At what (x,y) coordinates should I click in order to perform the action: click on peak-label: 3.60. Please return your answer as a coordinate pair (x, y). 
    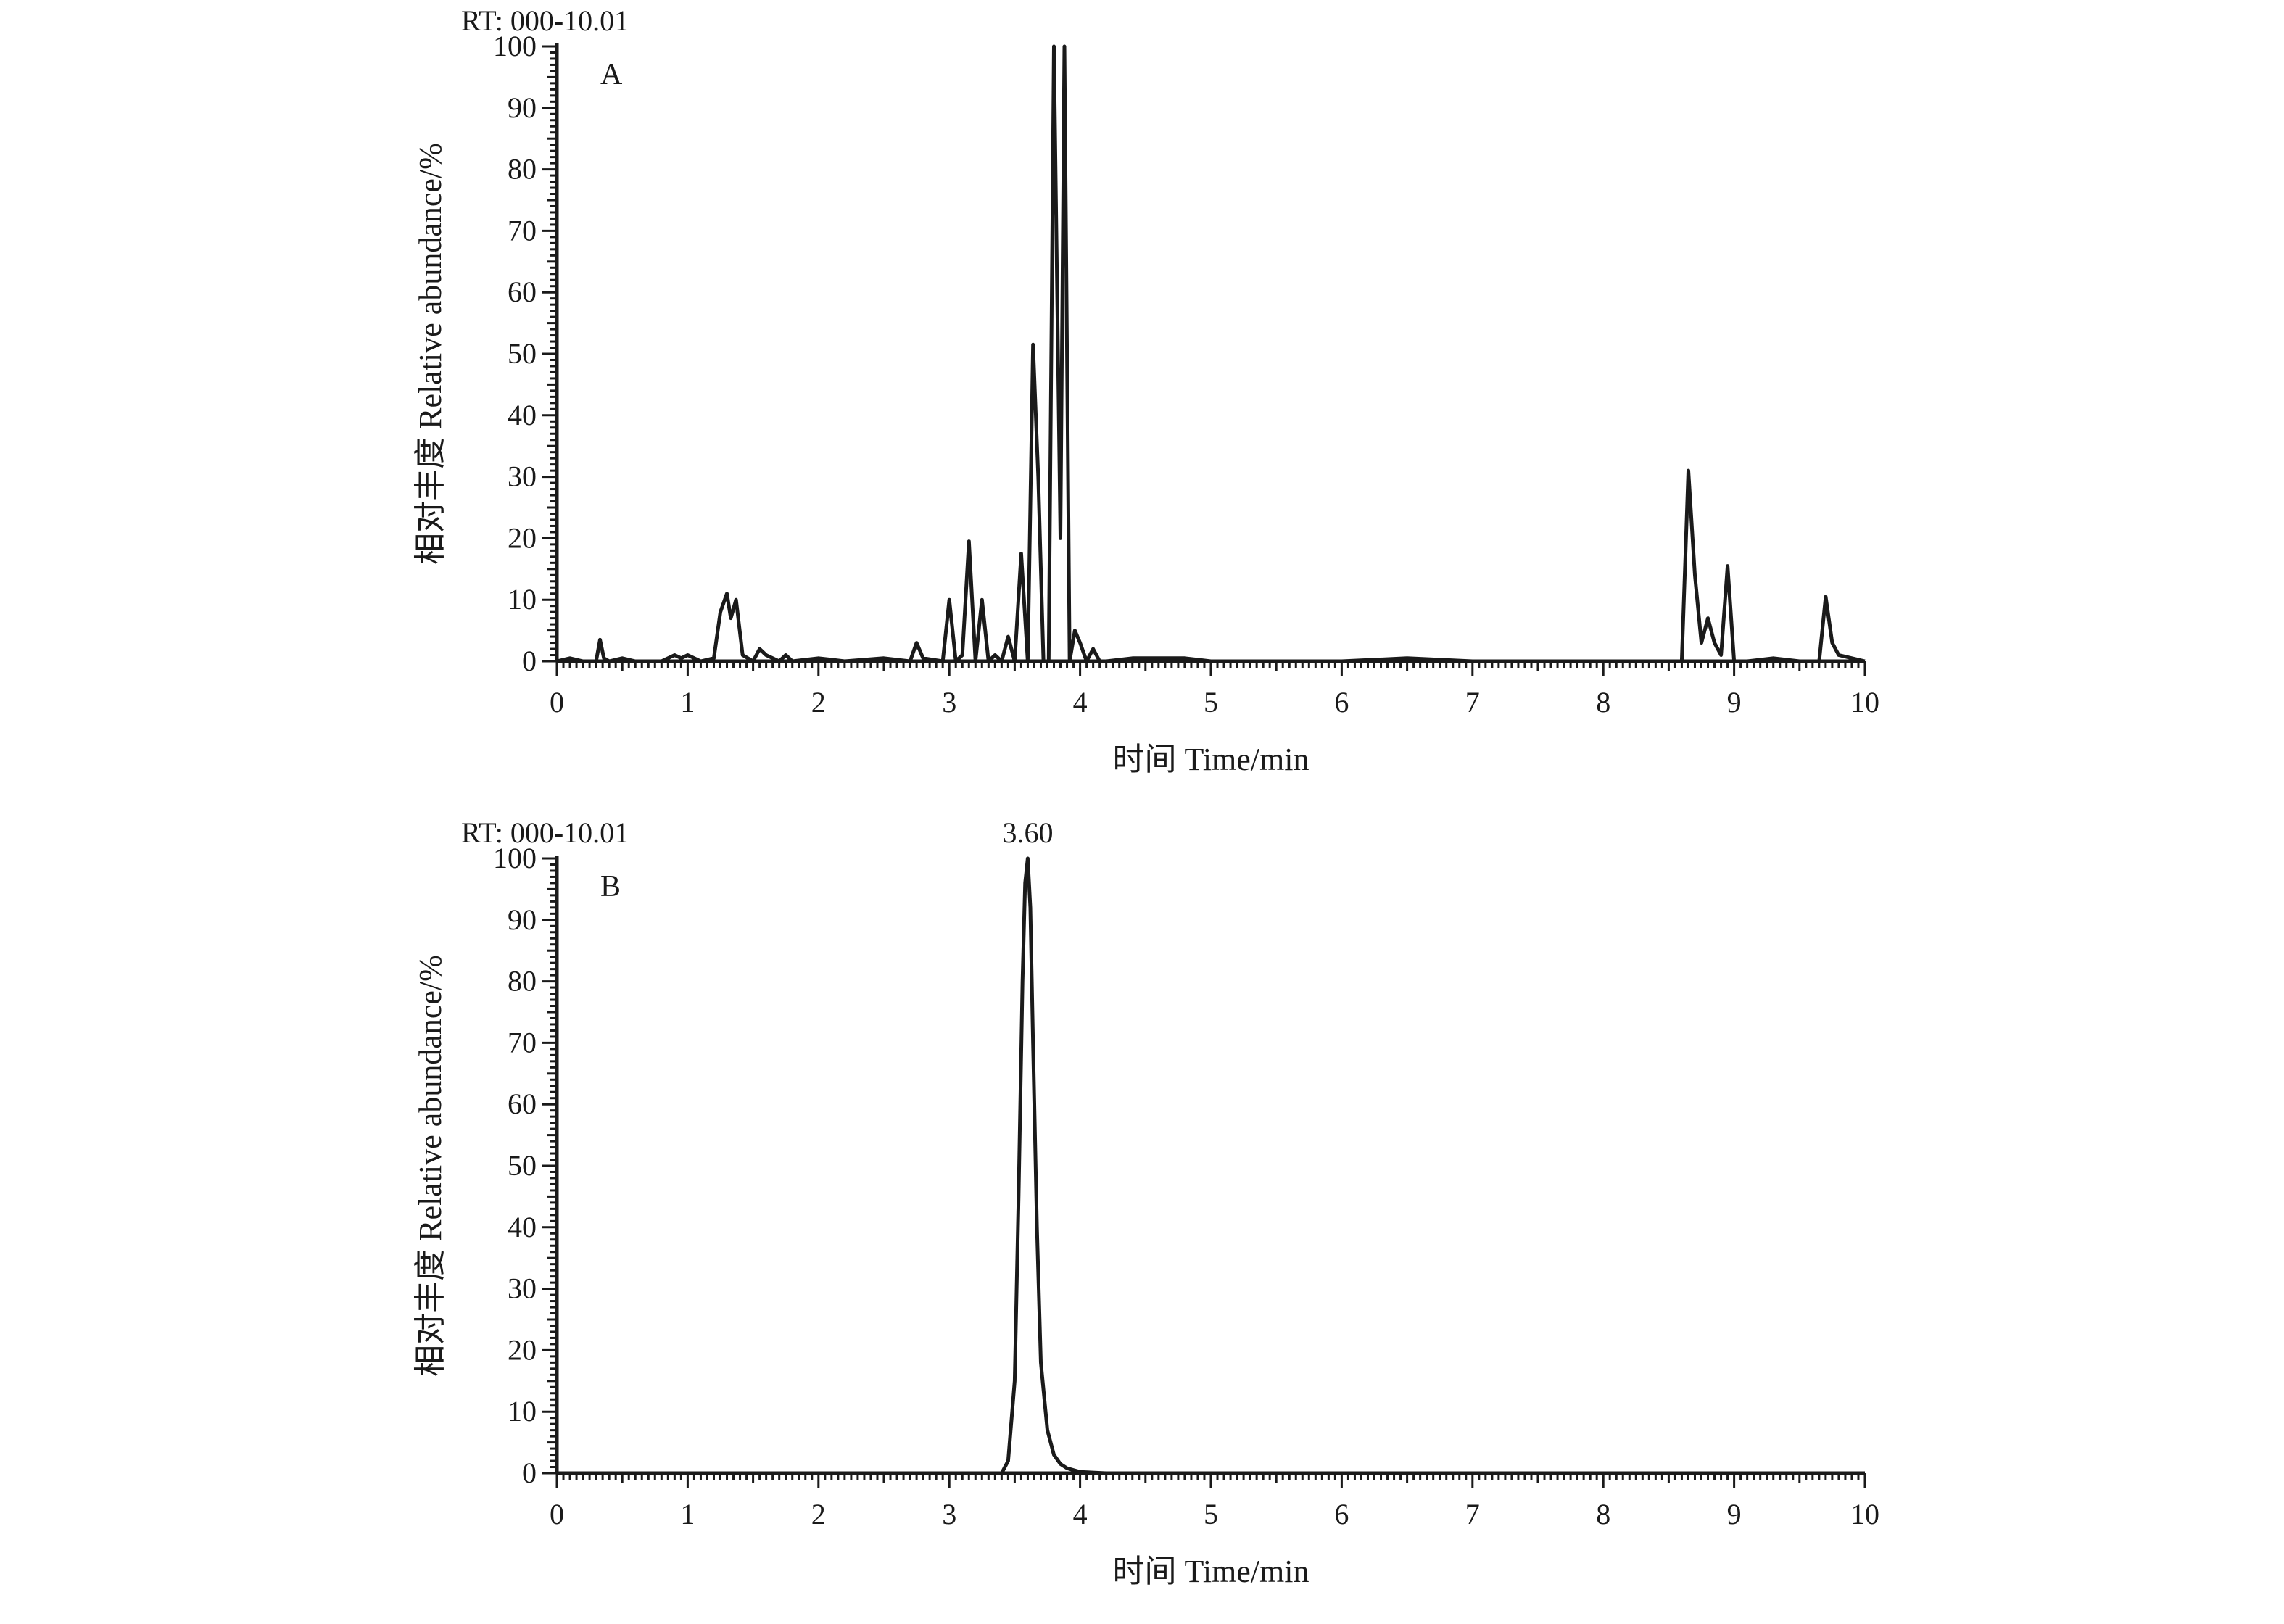
    Looking at the image, I should click on (1027, 832).